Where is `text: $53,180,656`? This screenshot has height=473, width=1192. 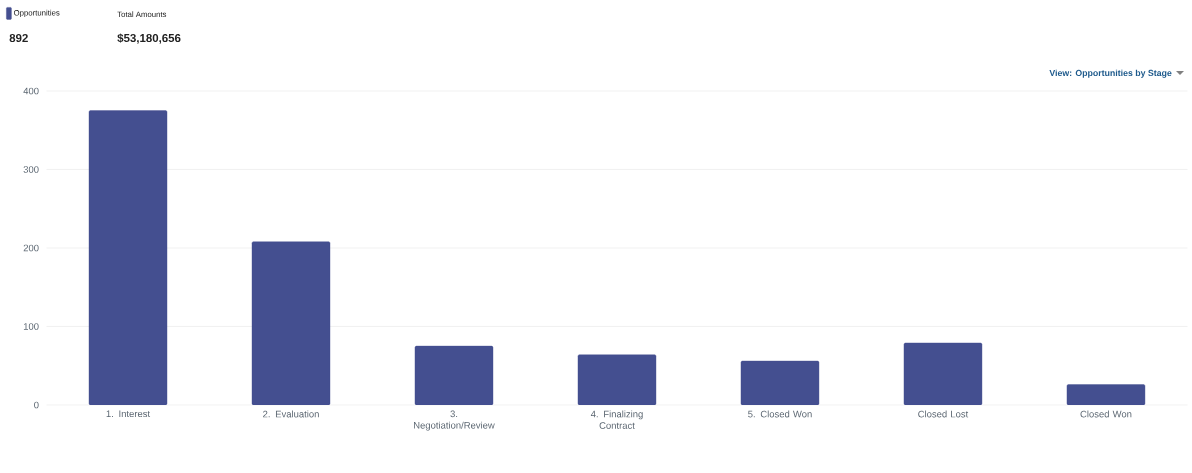 text: $53,180,656 is located at coordinates (149, 38).